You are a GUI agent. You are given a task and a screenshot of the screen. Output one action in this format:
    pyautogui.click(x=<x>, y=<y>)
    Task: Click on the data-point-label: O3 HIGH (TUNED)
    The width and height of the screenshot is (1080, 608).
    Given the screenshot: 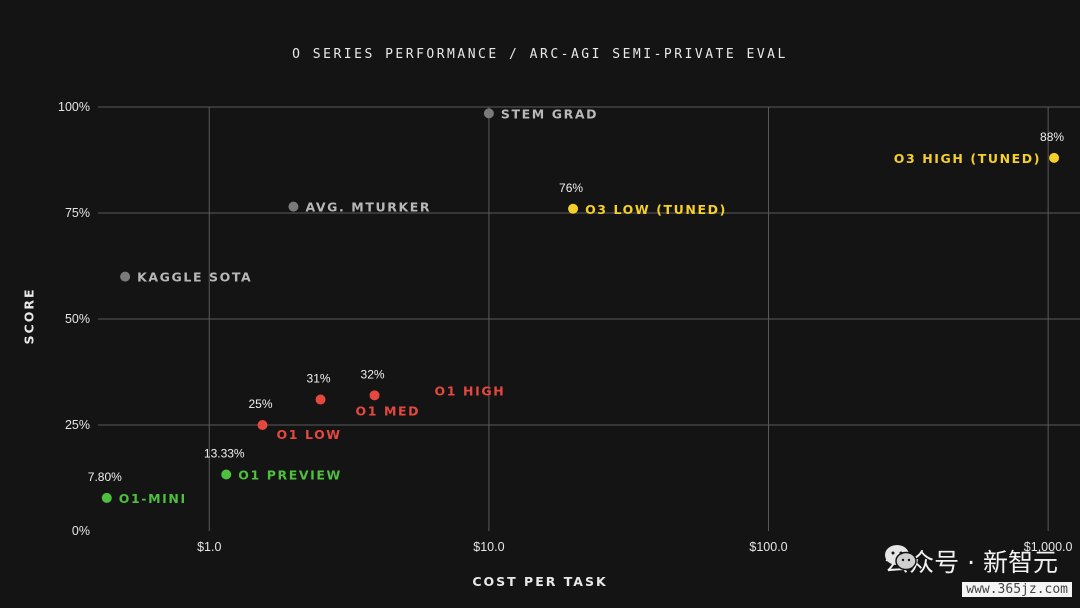 What is the action you would take?
    pyautogui.click(x=967, y=158)
    